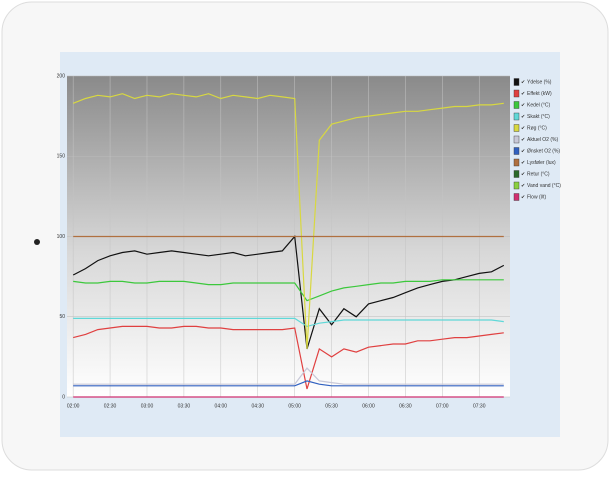 The height and width of the screenshot is (479, 612). What do you see at coordinates (257, 406) in the screenshot?
I see `x-tick-label: 04:30` at bounding box center [257, 406].